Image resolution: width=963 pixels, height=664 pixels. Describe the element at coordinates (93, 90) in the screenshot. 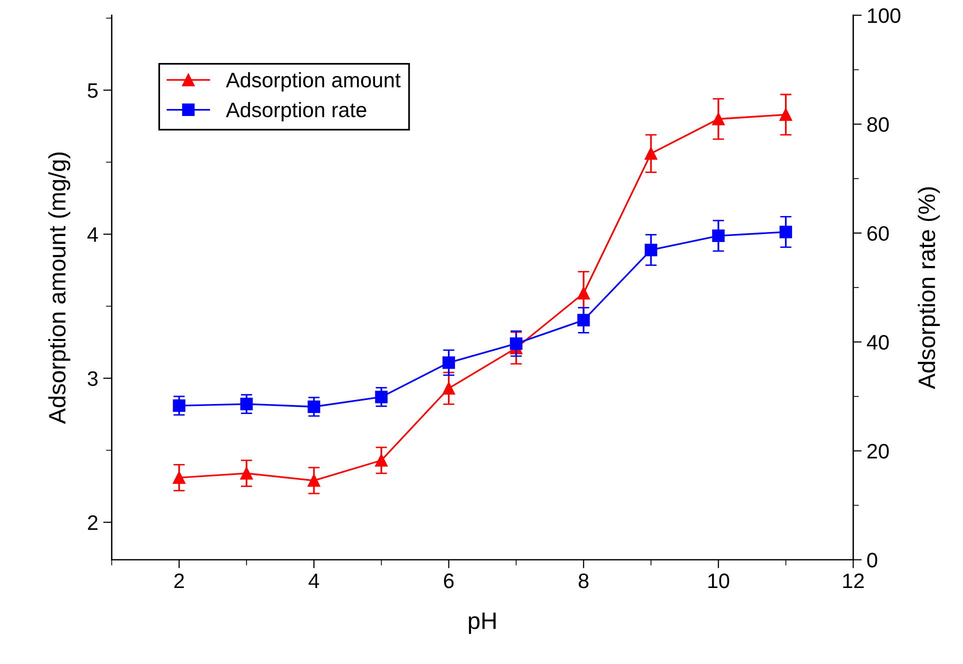

I see `y-tick-label: 5` at that location.